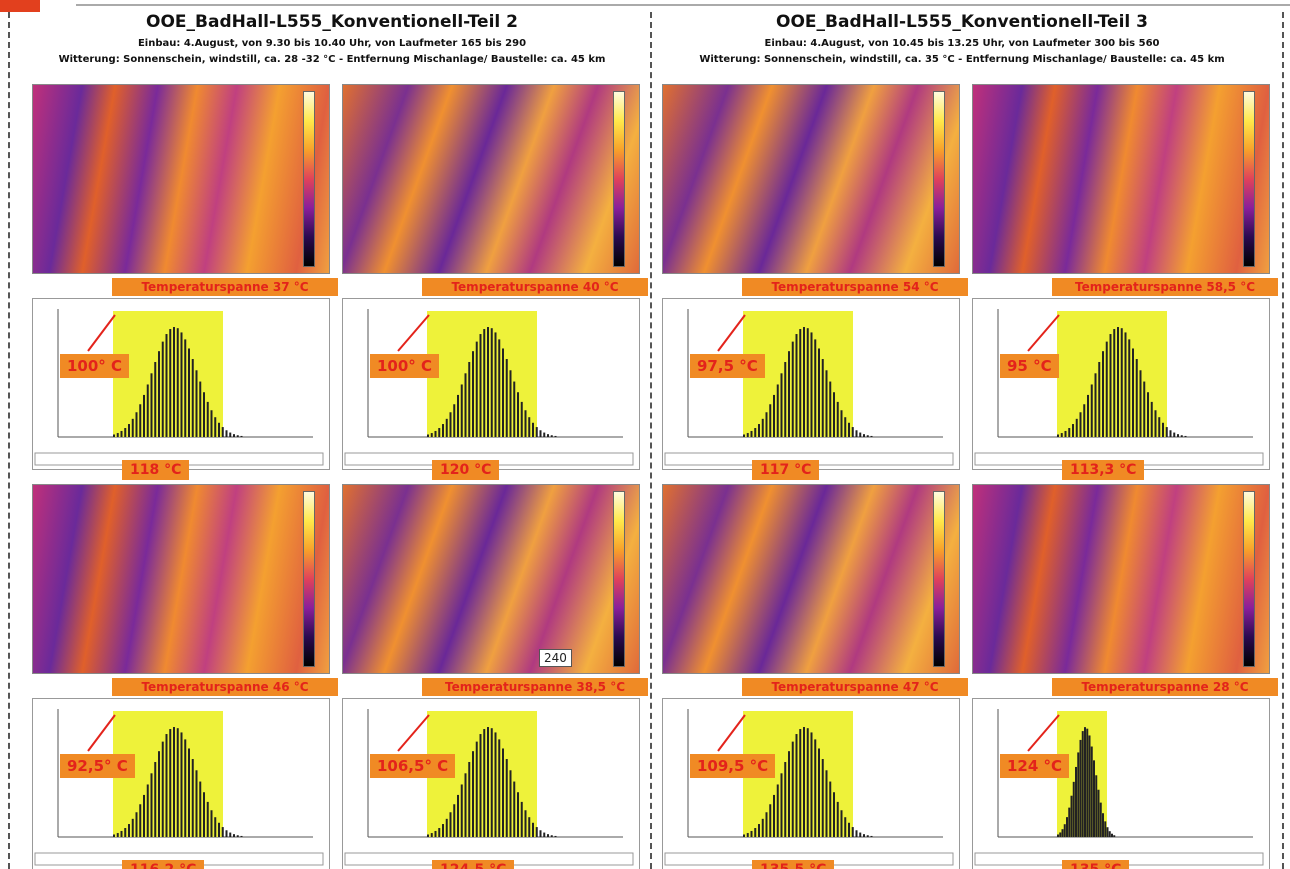 This screenshot has height=869, width=1290. I want to click on color-scale, so click(619, 179).